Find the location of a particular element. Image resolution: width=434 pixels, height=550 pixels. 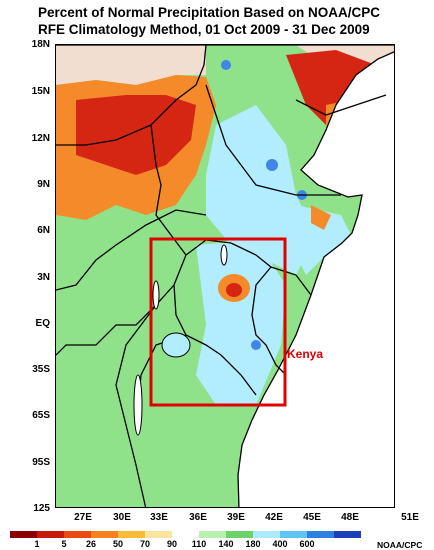

x-tick-label: 30E is located at coordinates (122, 517).